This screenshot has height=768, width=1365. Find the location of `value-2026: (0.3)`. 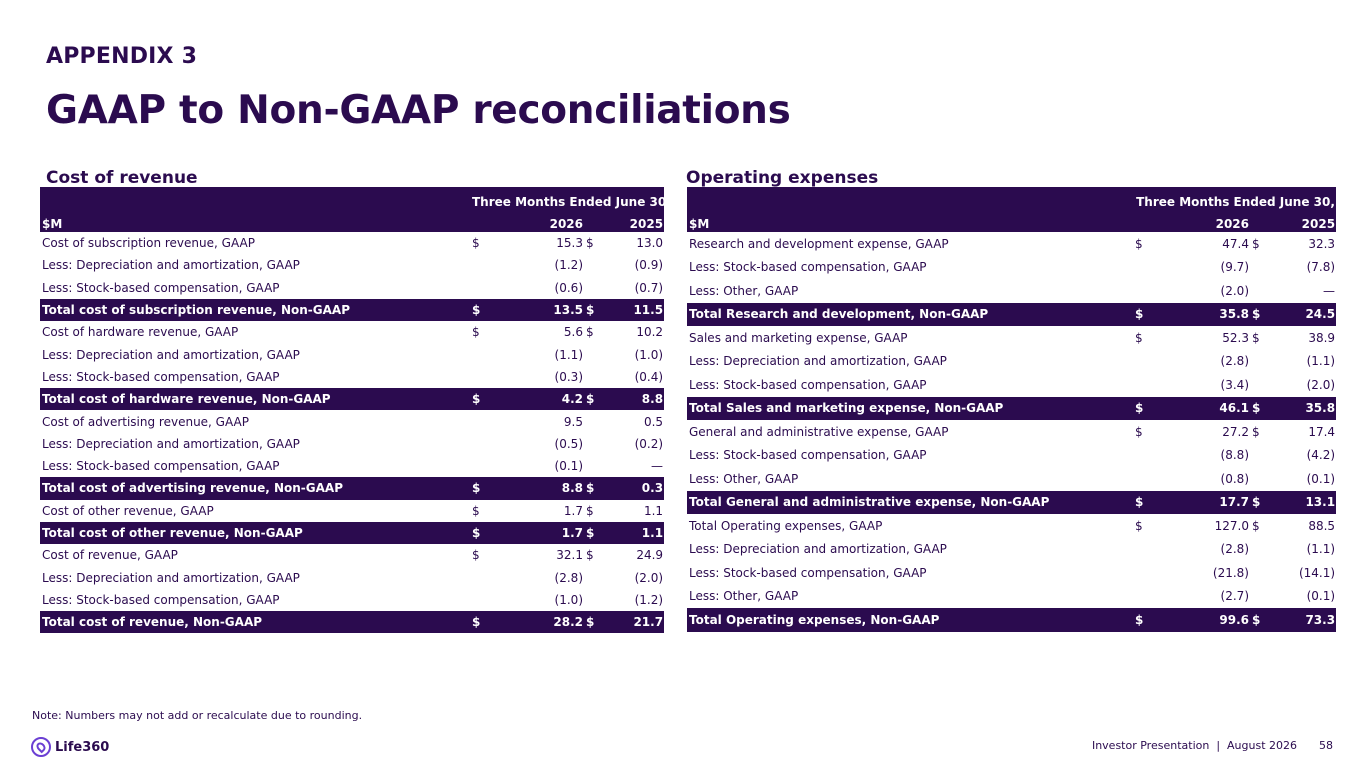

value-2026: (0.3) is located at coordinates (568, 376).